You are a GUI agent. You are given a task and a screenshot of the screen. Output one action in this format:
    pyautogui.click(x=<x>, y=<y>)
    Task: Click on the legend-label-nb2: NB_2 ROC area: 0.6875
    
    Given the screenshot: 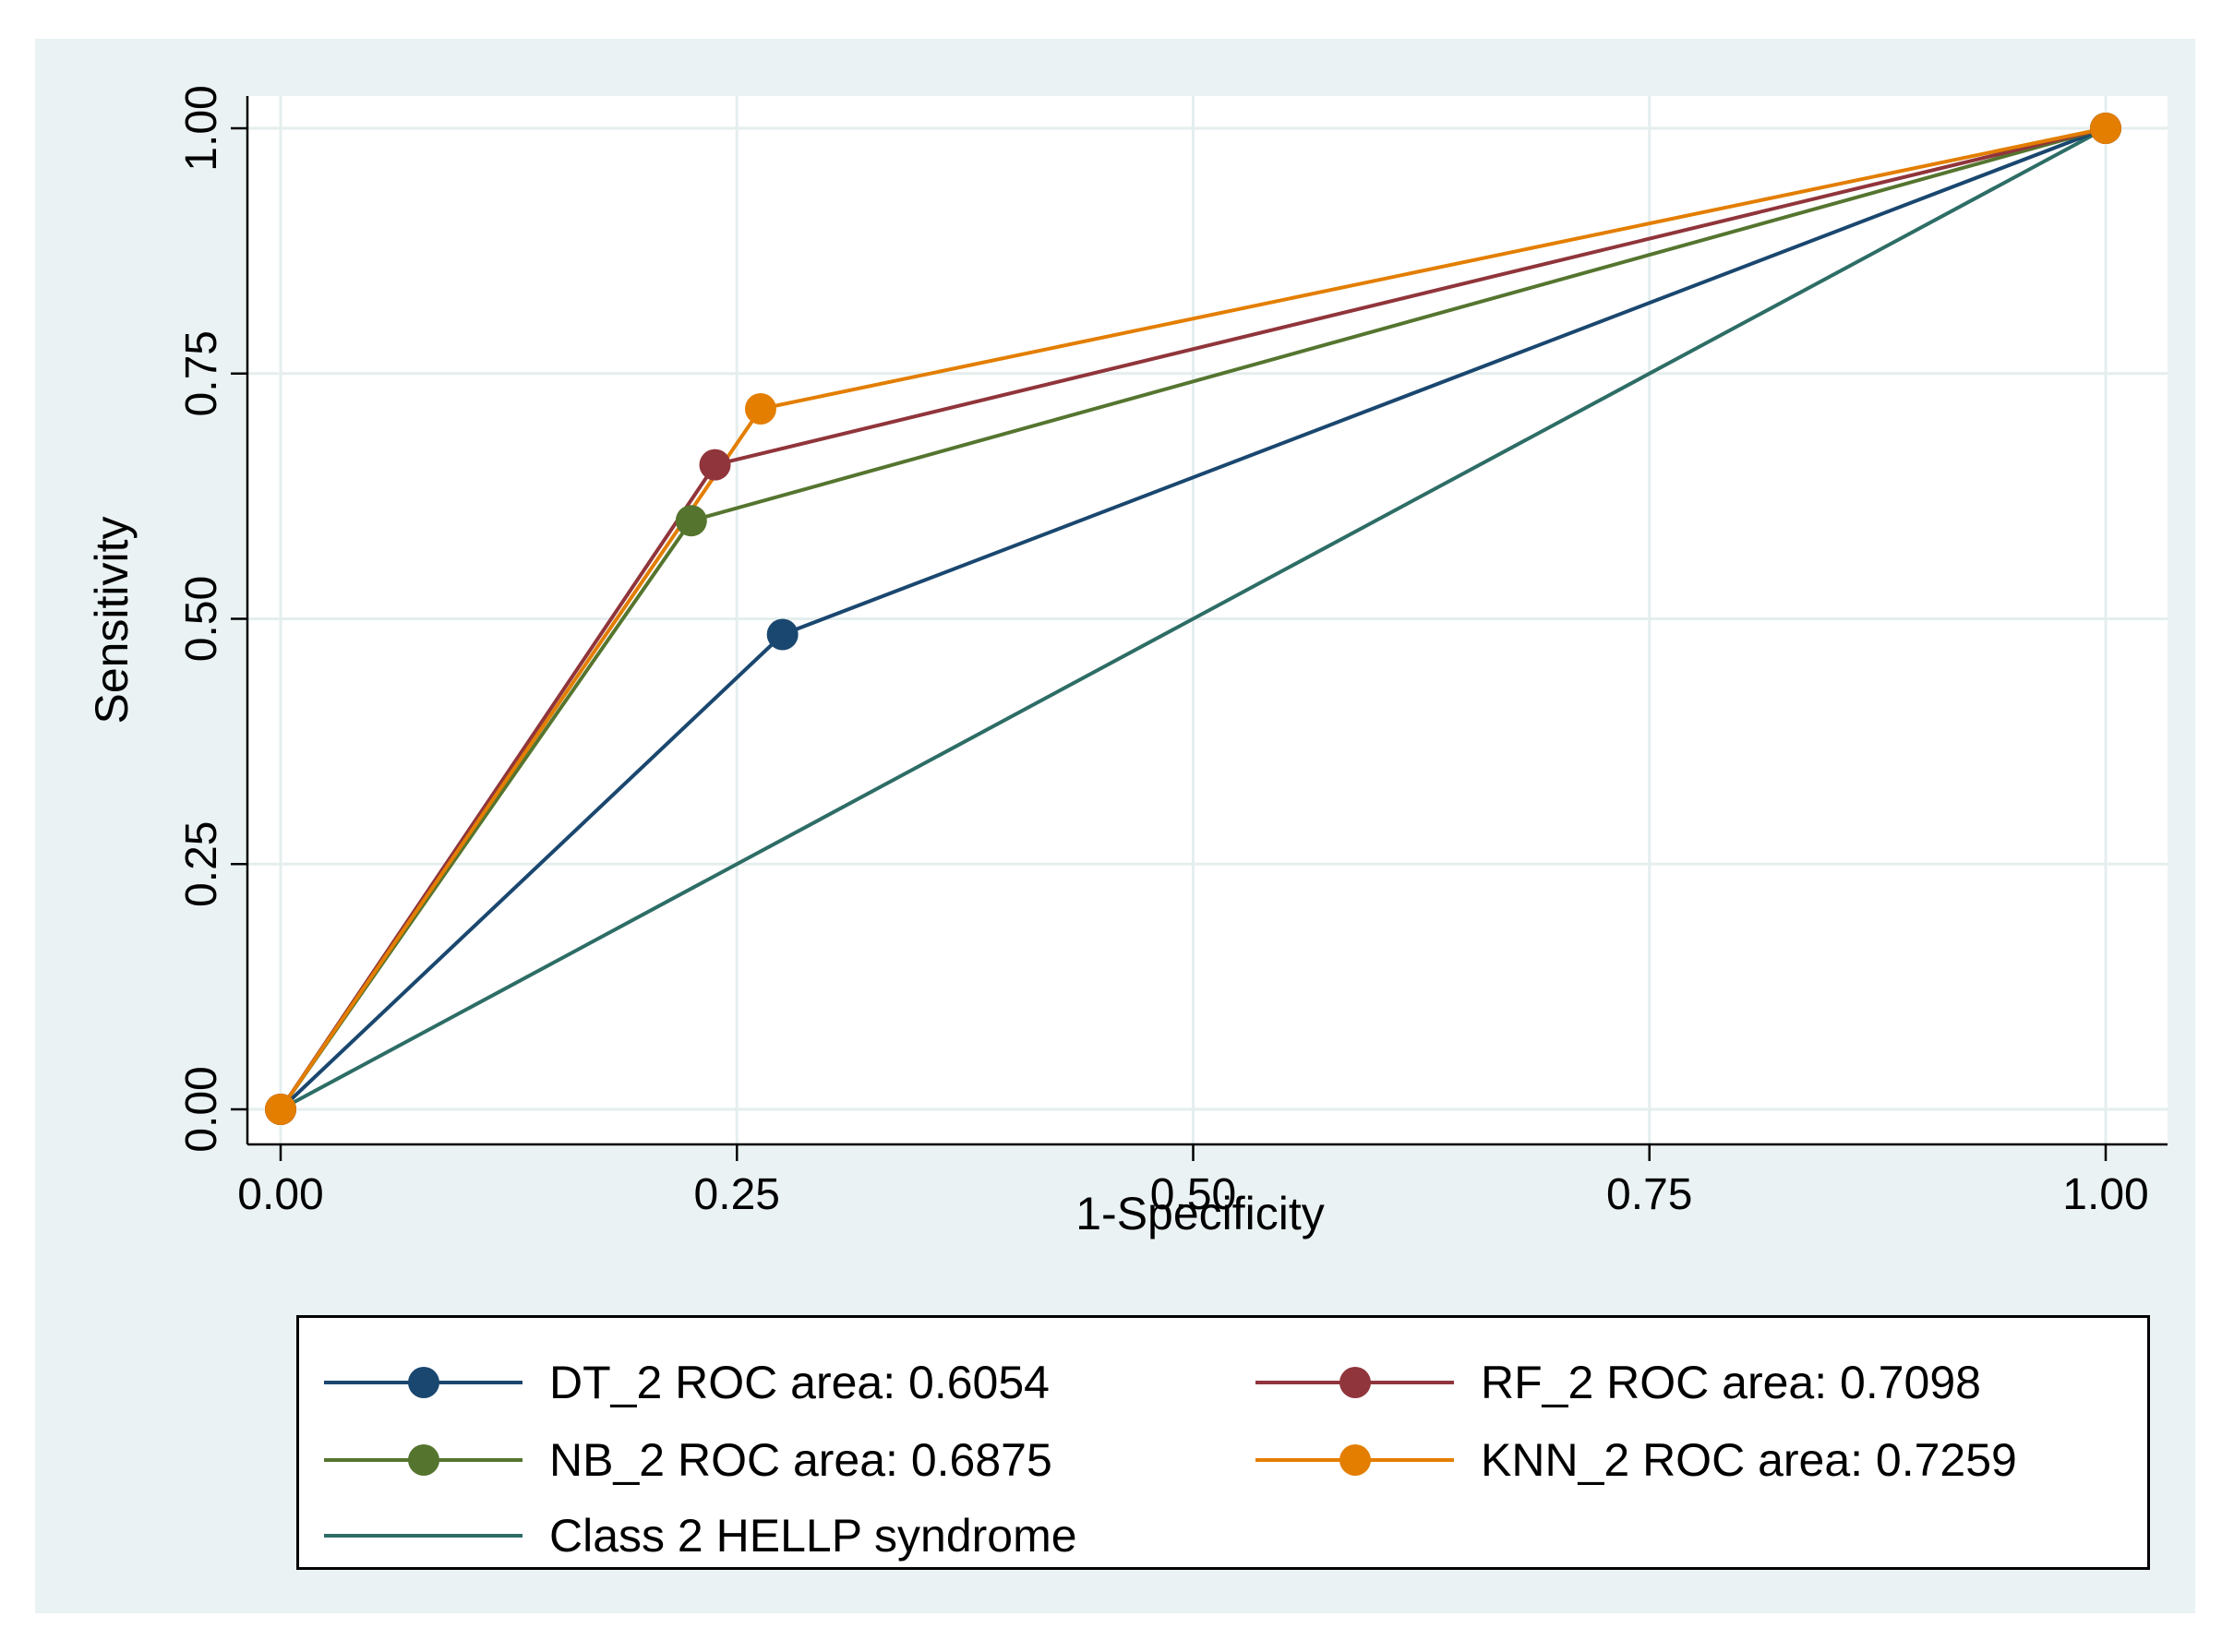 What is the action you would take?
    pyautogui.click(x=800, y=1460)
    